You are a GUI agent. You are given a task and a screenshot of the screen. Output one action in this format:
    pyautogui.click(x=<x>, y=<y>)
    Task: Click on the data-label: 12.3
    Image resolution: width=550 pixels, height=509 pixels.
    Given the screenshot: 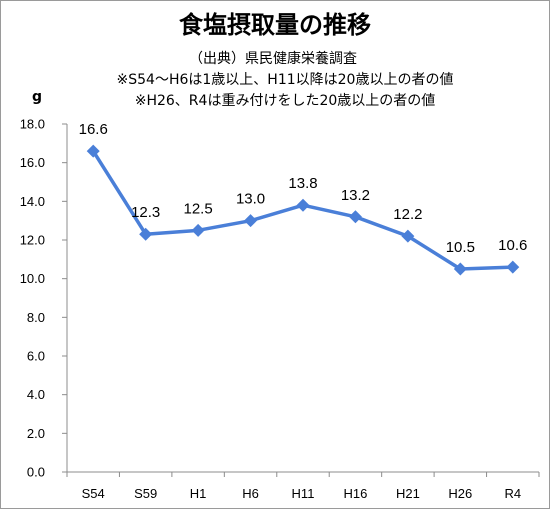 What is the action you would take?
    pyautogui.click(x=145, y=212)
    